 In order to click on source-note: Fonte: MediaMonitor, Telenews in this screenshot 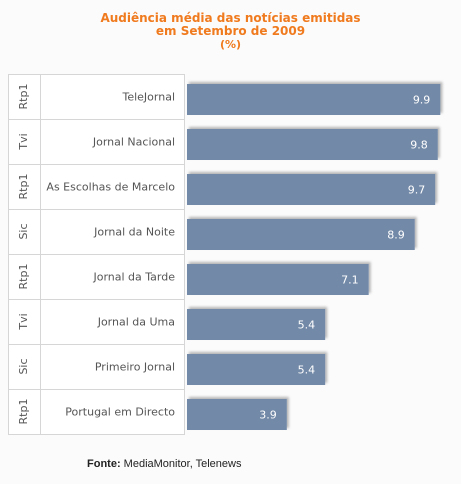, I will do `click(164, 464)`.